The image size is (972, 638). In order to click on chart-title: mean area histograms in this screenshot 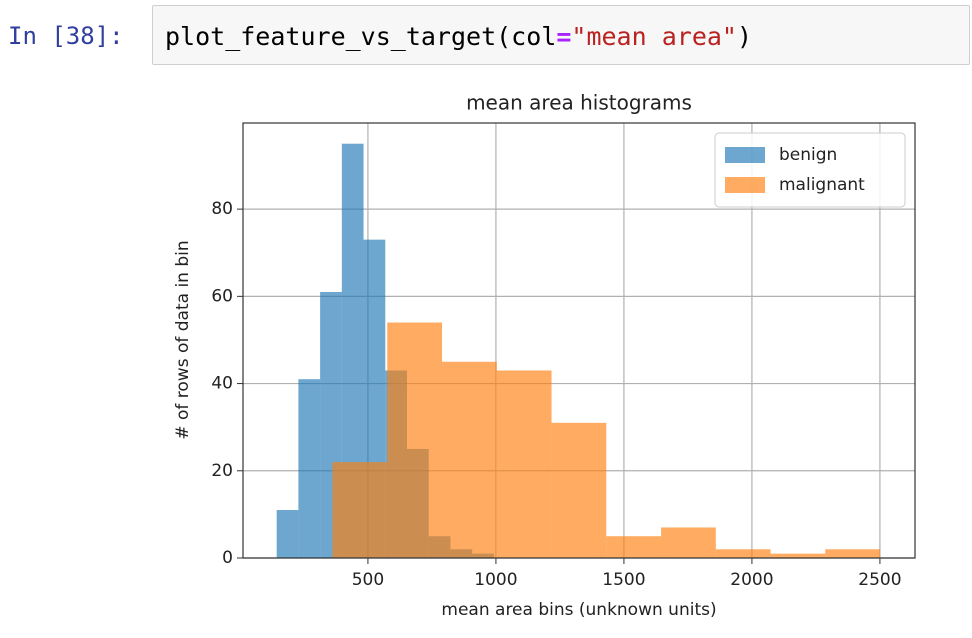, I will do `click(579, 103)`.